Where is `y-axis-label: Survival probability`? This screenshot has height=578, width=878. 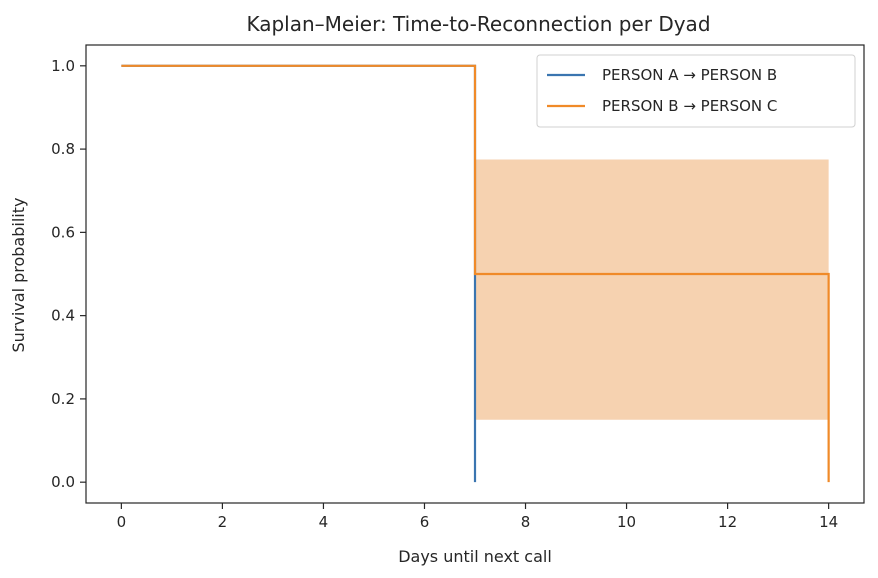 y-axis-label: Survival probability is located at coordinates (18, 275).